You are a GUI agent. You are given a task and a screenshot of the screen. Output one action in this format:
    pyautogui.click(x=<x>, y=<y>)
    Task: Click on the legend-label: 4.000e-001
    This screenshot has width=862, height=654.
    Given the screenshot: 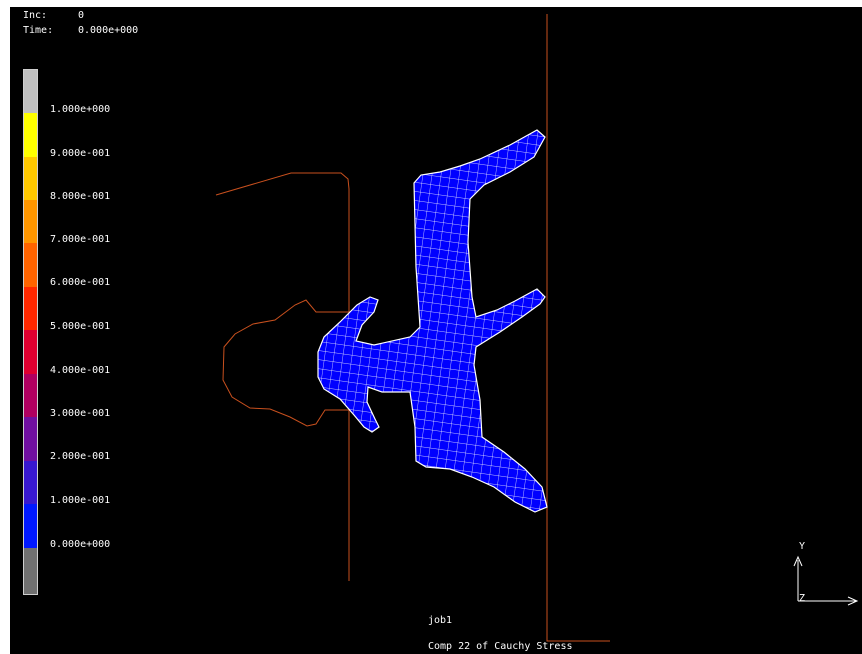 What is the action you would take?
    pyautogui.click(x=80, y=370)
    